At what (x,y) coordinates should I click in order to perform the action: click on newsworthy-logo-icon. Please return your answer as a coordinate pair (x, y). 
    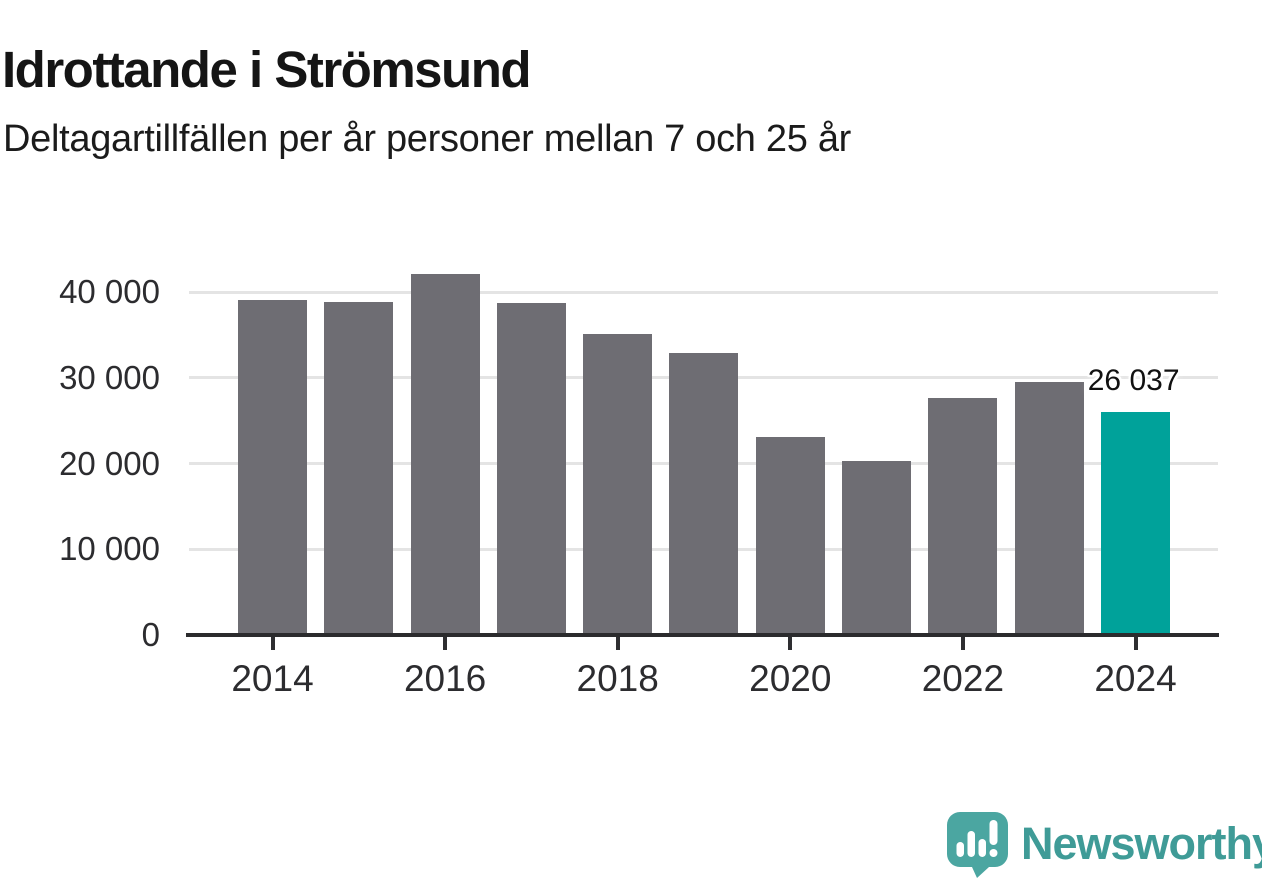
    Looking at the image, I should click on (977, 844).